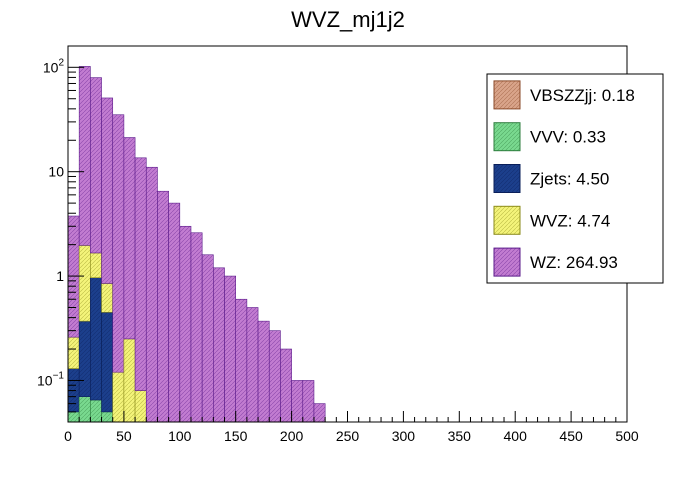  What do you see at coordinates (348, 19) in the screenshot?
I see `chart-title: WVZ_mj1j2` at bounding box center [348, 19].